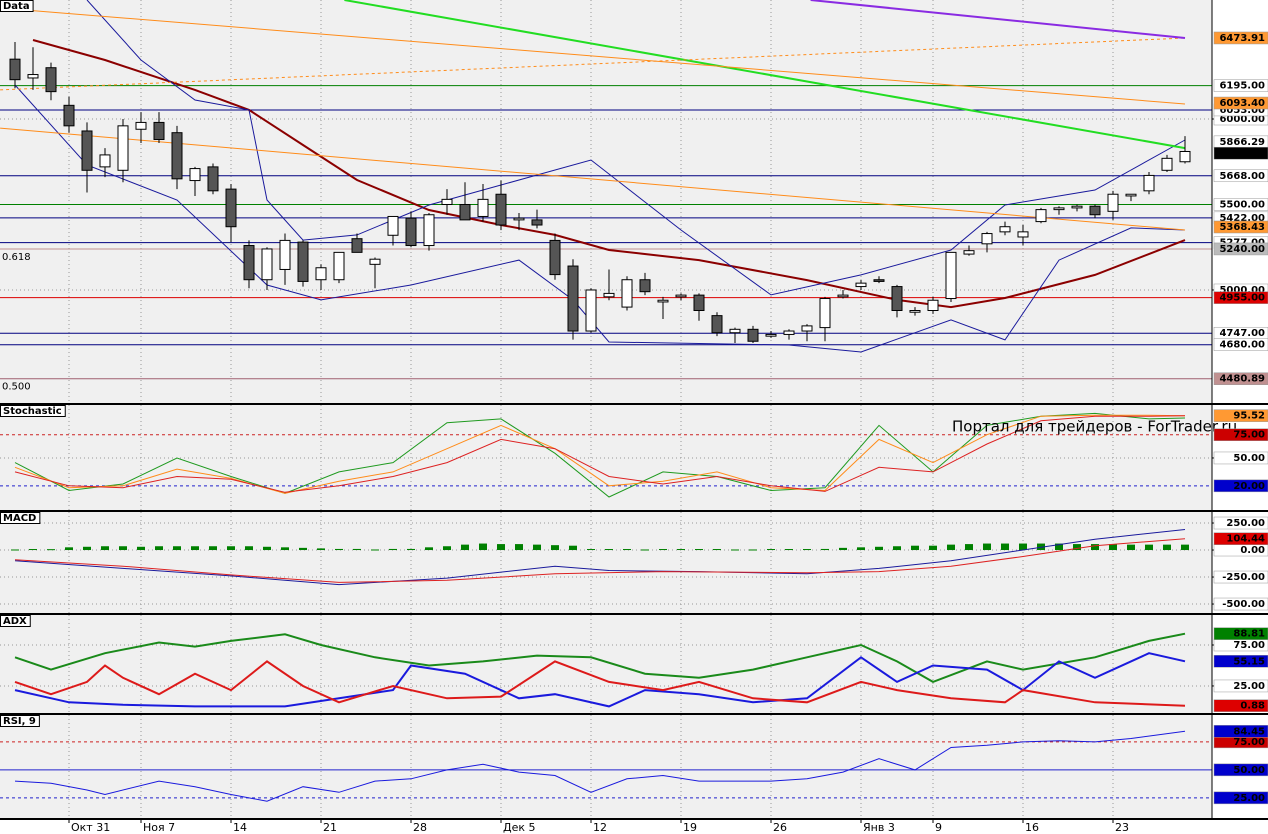 The image size is (1268, 834). I want to click on panel-background, so click(606, 457).